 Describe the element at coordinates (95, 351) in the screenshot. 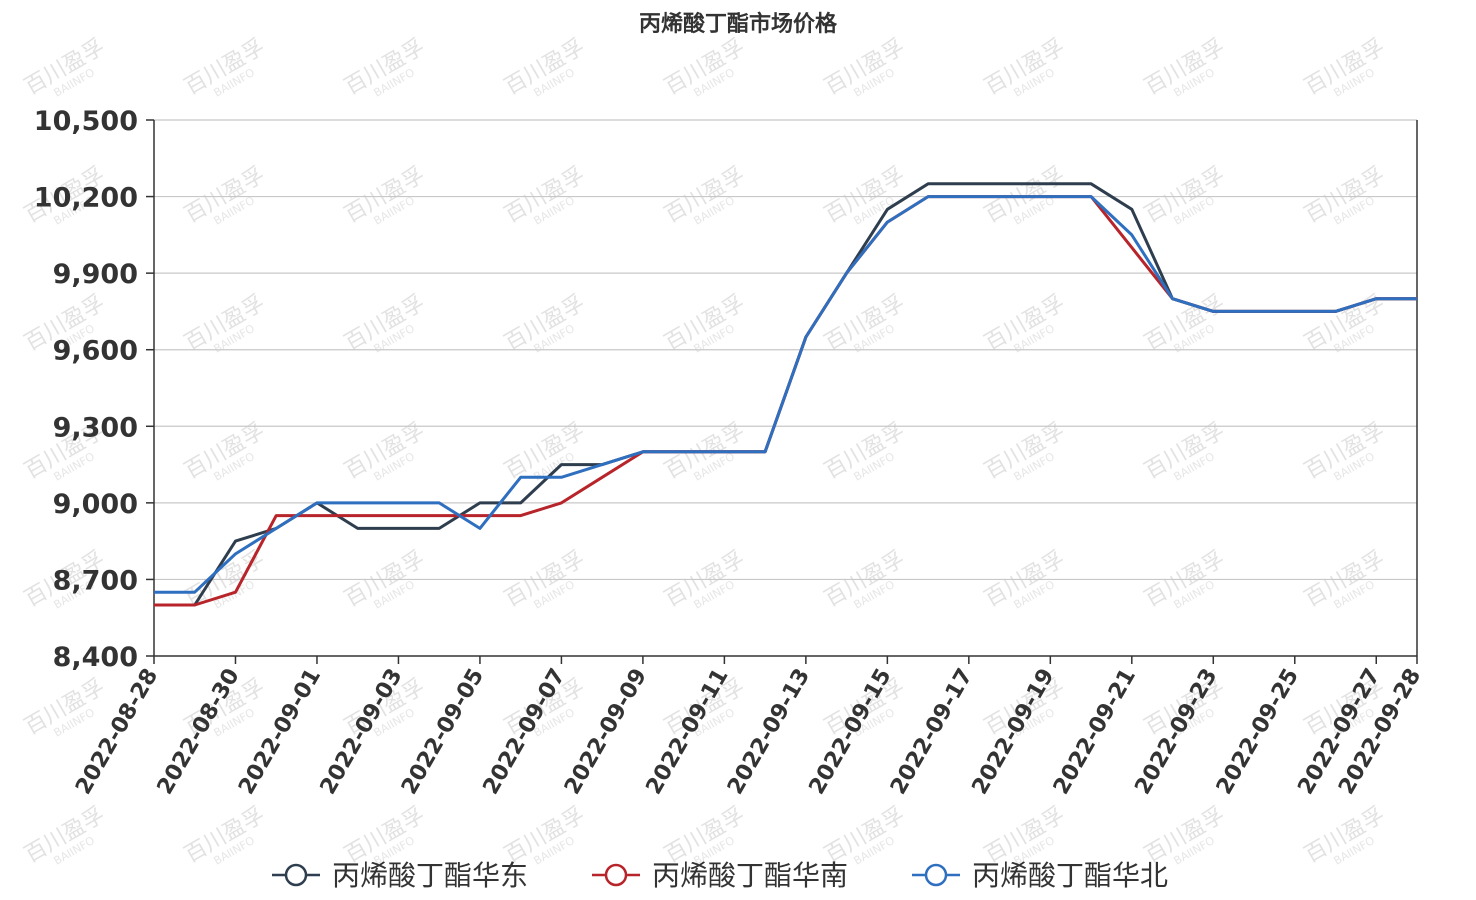

I see `y-tick-label: 9,600` at that location.